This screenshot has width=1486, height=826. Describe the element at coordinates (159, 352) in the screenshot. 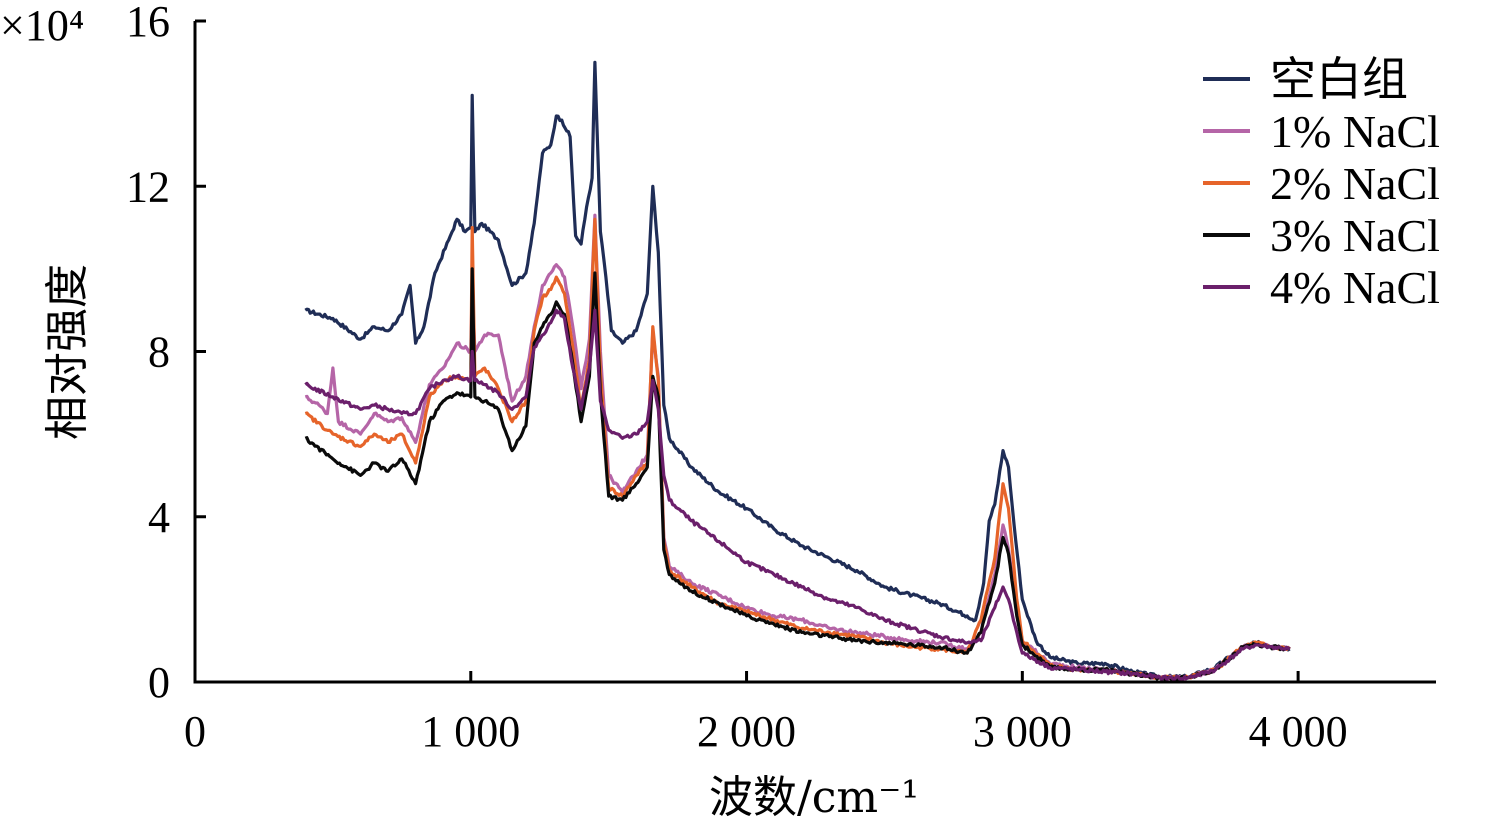

I see `y-tick-label: 8` at that location.